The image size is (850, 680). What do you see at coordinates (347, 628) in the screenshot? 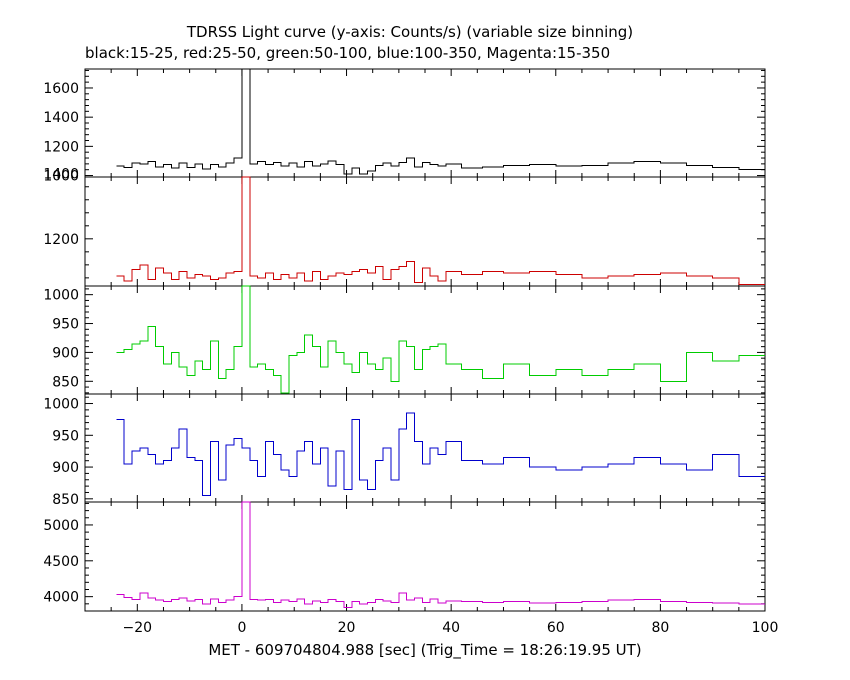
I see `x-tick-label: 20` at bounding box center [347, 628].